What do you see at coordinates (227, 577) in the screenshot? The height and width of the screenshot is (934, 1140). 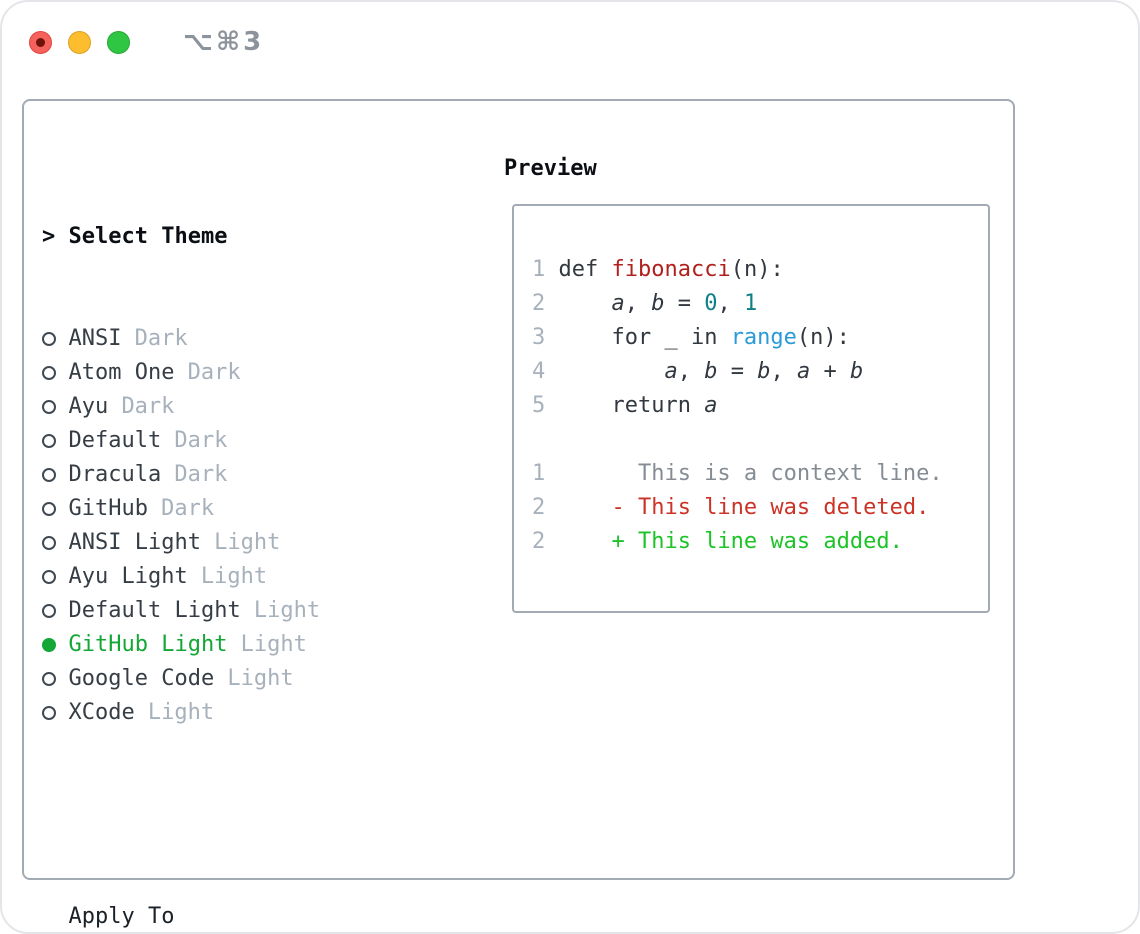 I see `theme-option-ayu-light: Ayu Light Light` at bounding box center [227, 577].